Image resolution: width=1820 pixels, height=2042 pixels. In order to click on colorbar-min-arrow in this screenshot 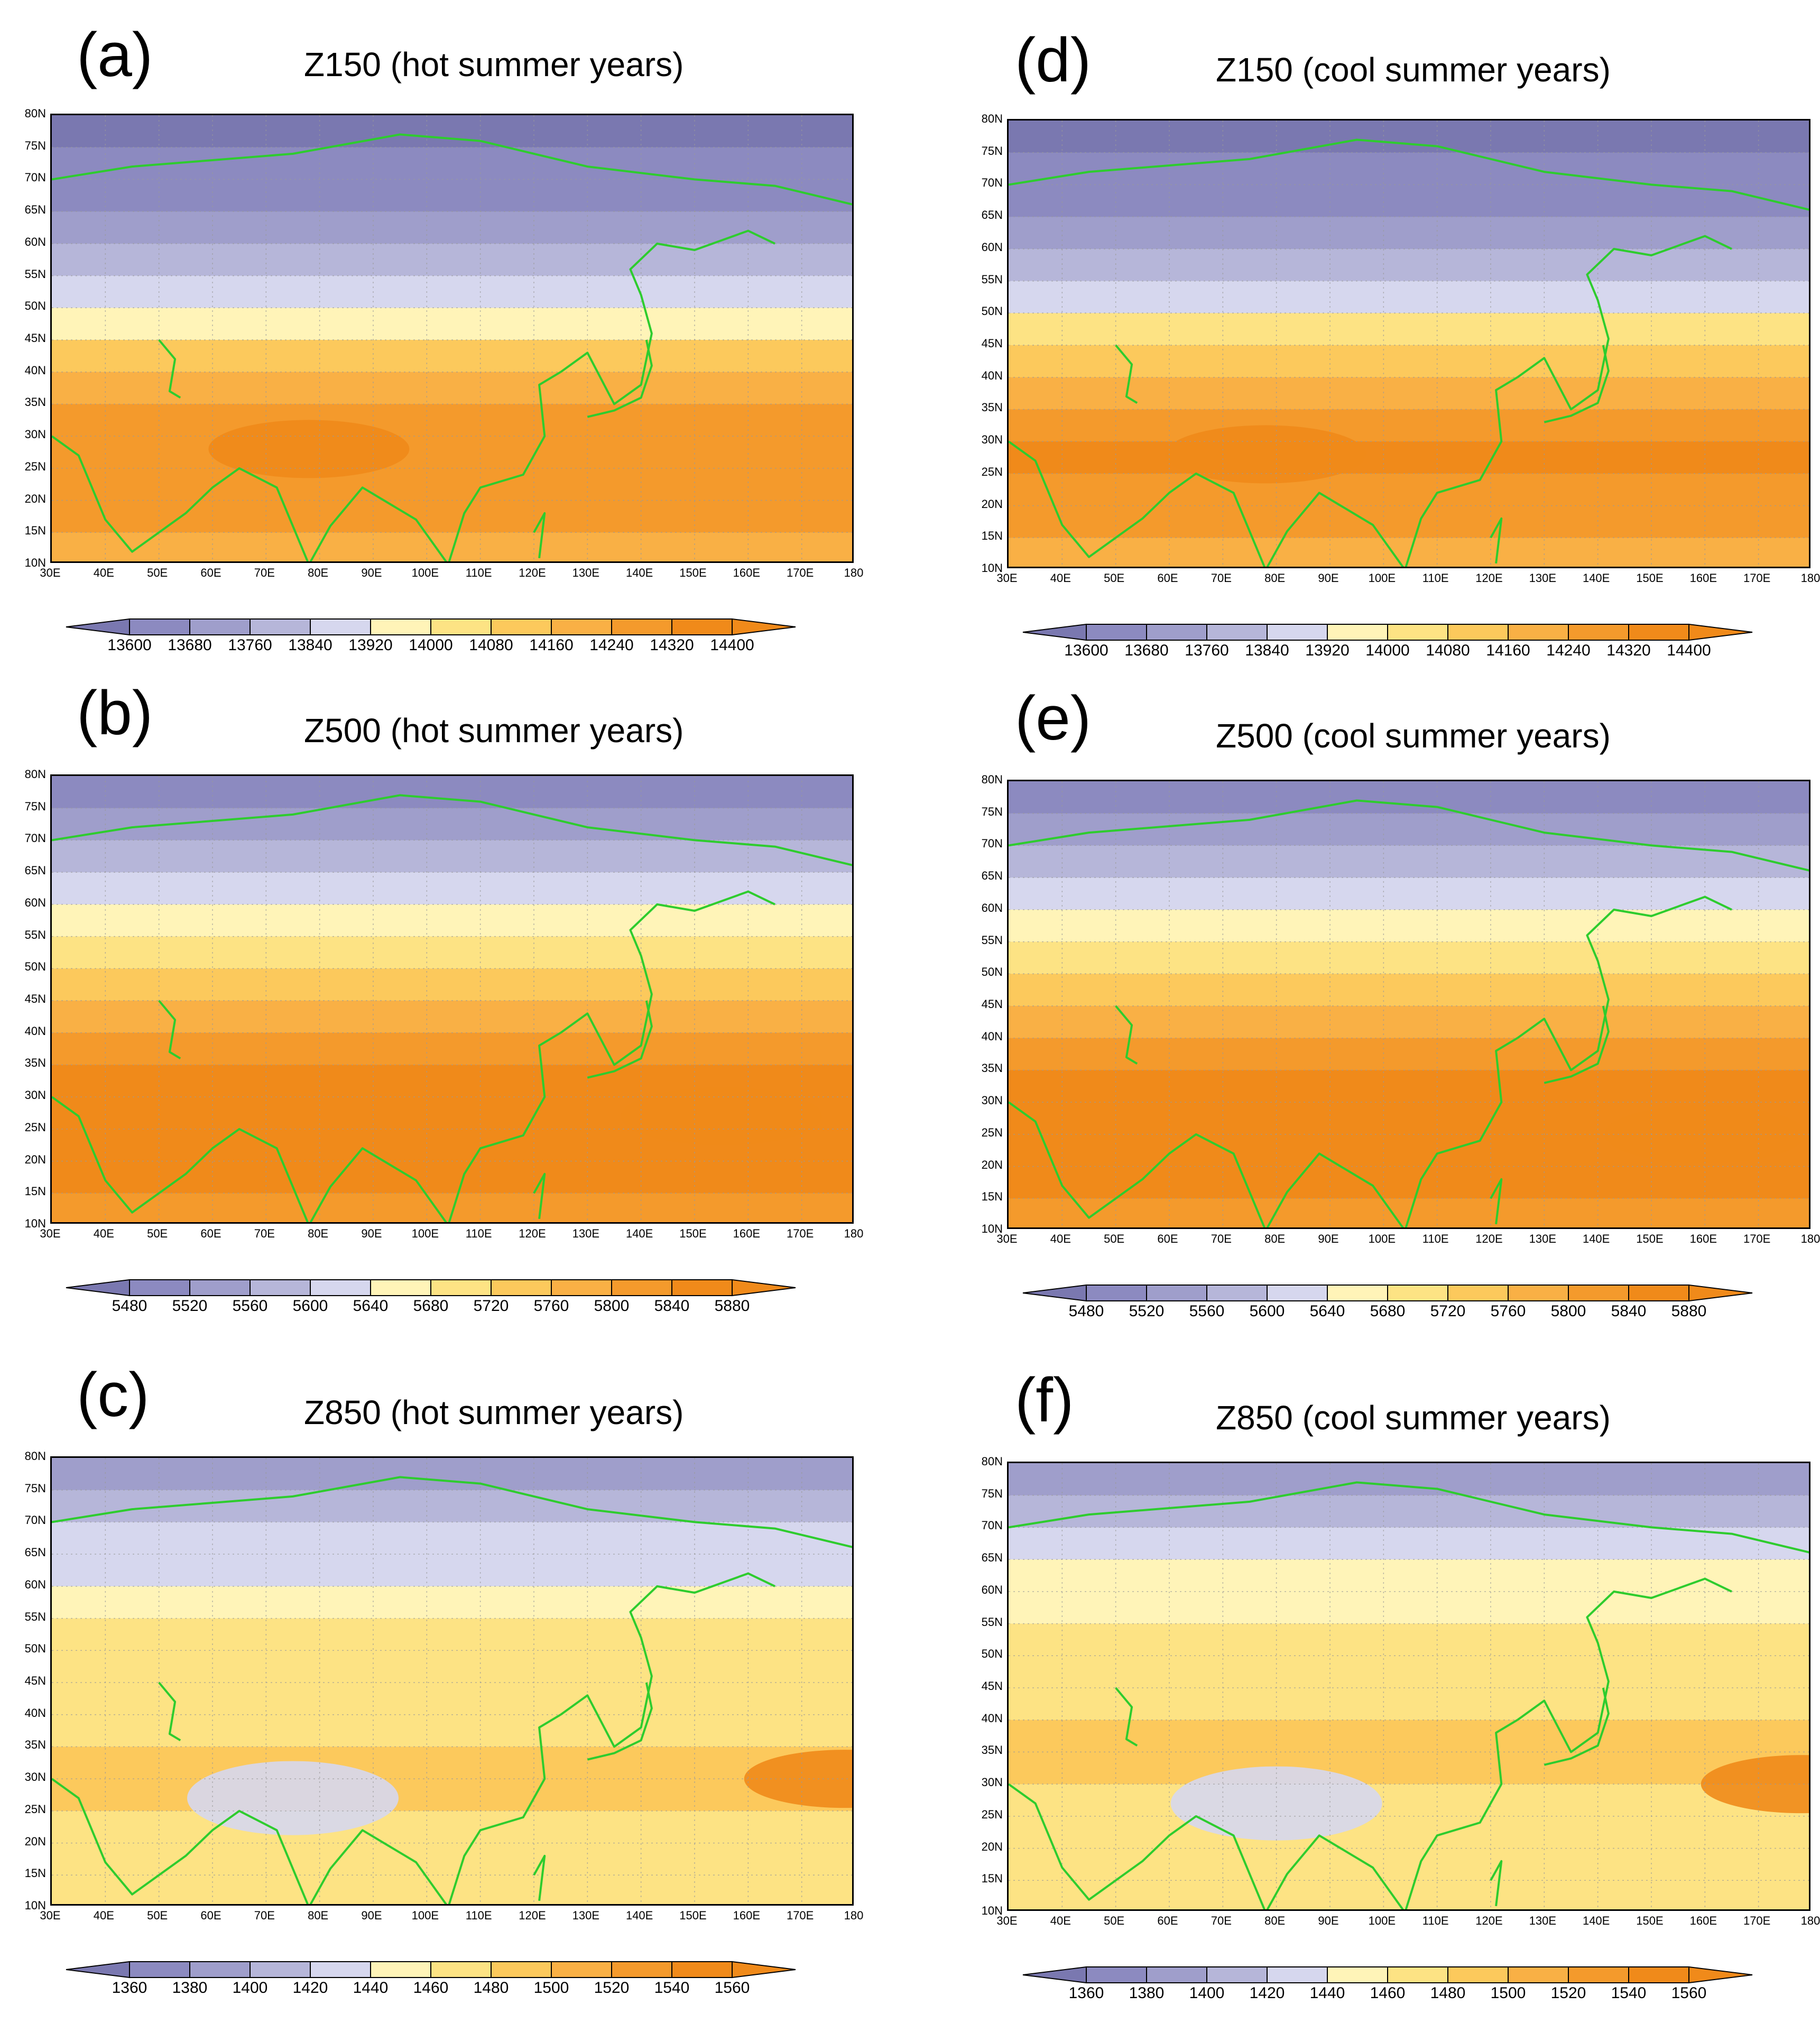, I will do `click(1054, 632)`.